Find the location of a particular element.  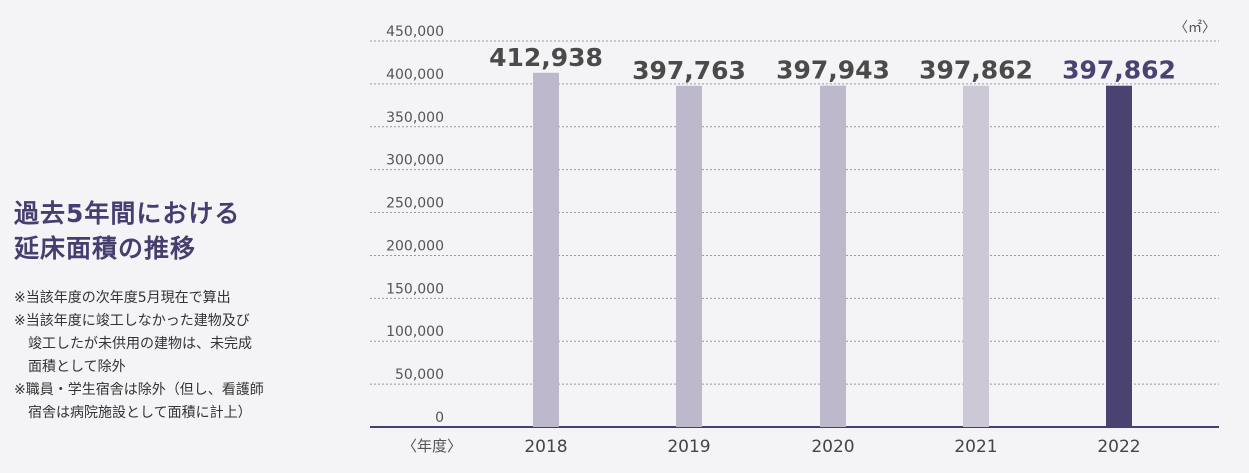

bar-2022 is located at coordinates (1119, 256).